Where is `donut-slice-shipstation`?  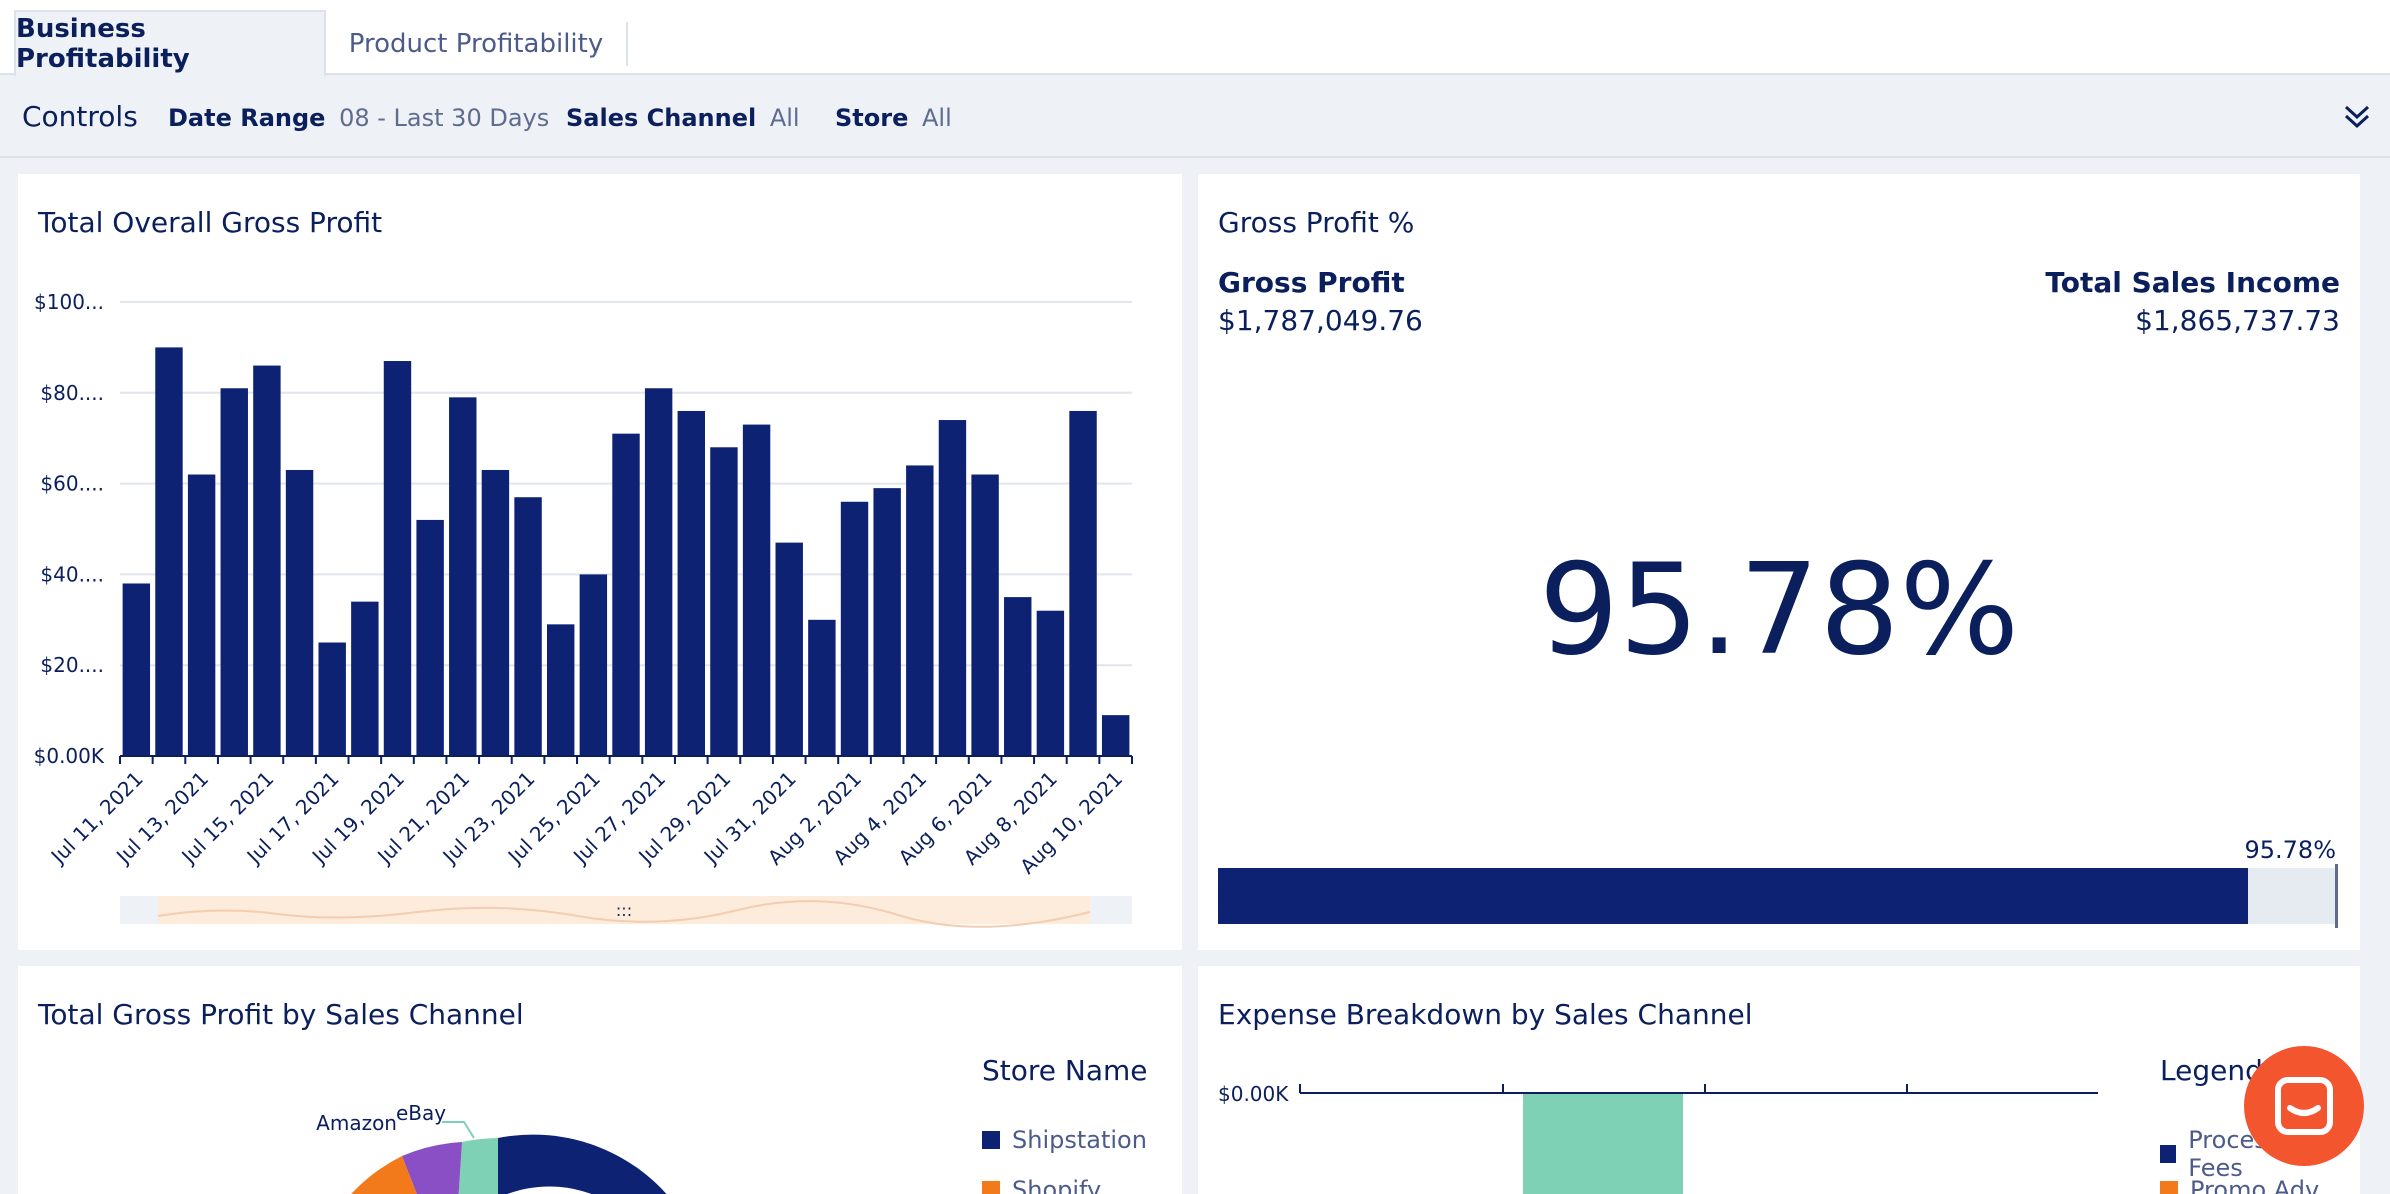 donut-slice-shipstation is located at coordinates (588, 1164).